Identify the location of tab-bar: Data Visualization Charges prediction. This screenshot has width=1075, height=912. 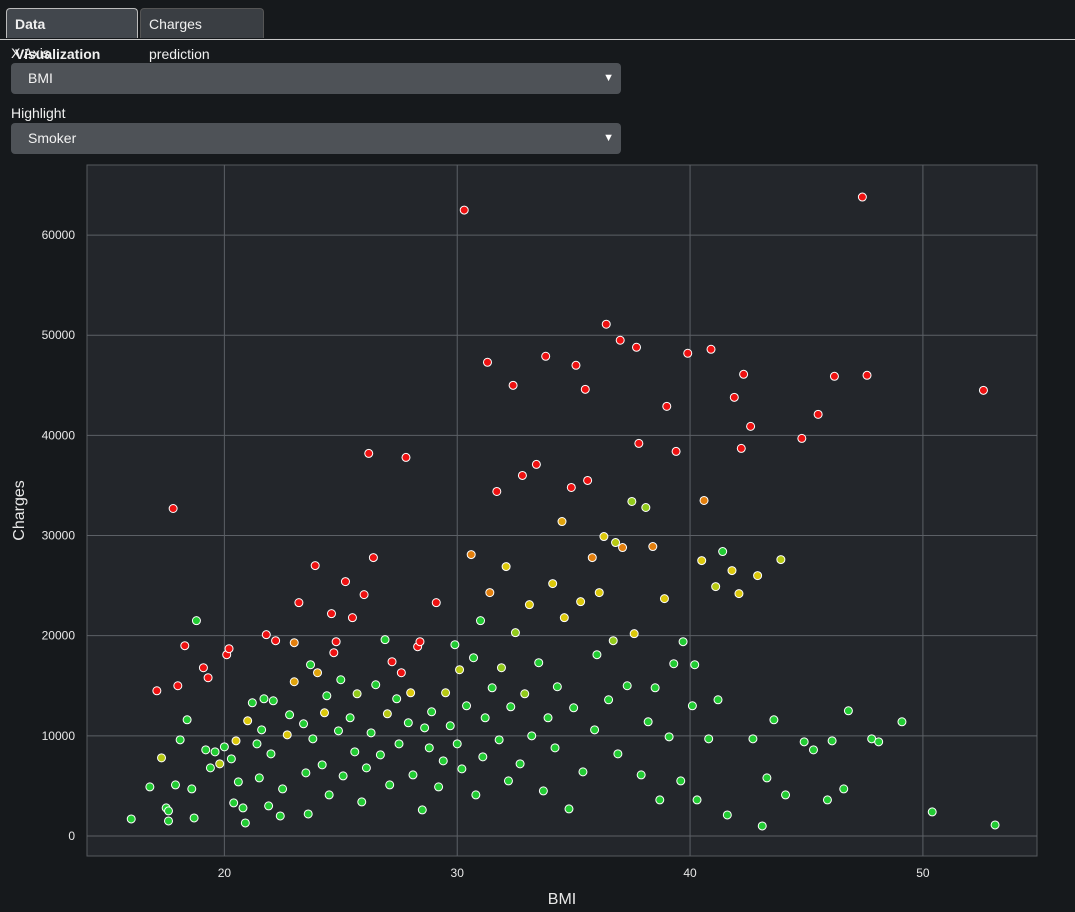
(537, 31).